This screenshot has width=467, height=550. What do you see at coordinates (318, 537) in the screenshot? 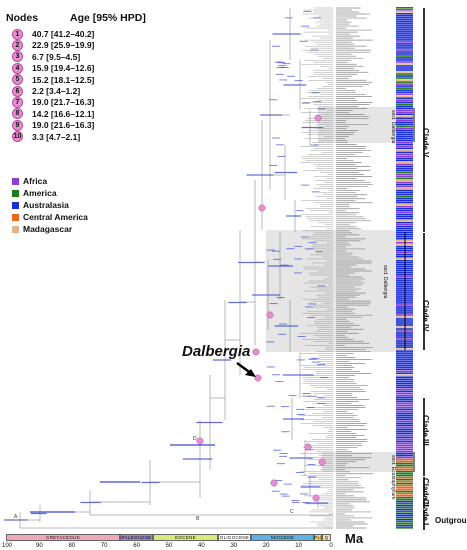
I see `epoch-segment: PLI` at bounding box center [318, 537].